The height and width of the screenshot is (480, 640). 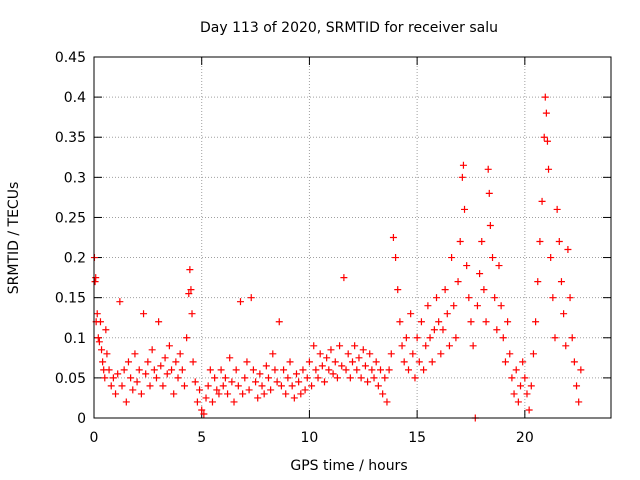 What do you see at coordinates (525, 438) in the screenshot?
I see `x-tick-label: 20` at bounding box center [525, 438].